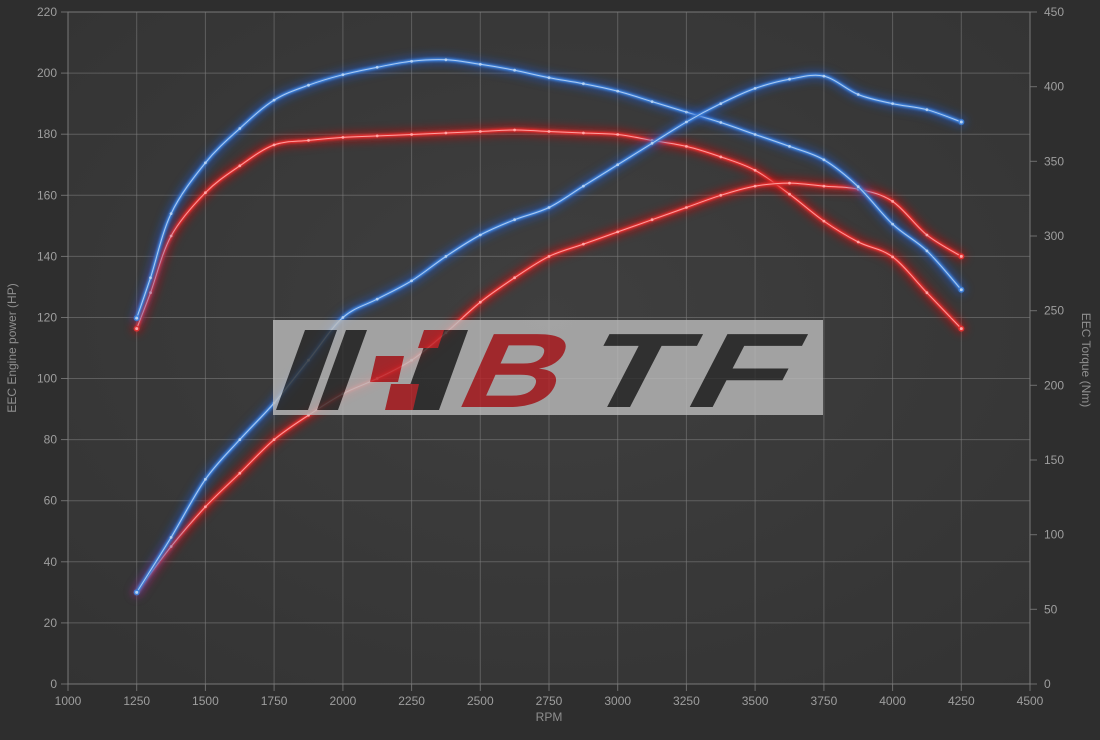 The image size is (1100, 740). What do you see at coordinates (824, 701) in the screenshot?
I see `x-tick-label: 3750` at bounding box center [824, 701].